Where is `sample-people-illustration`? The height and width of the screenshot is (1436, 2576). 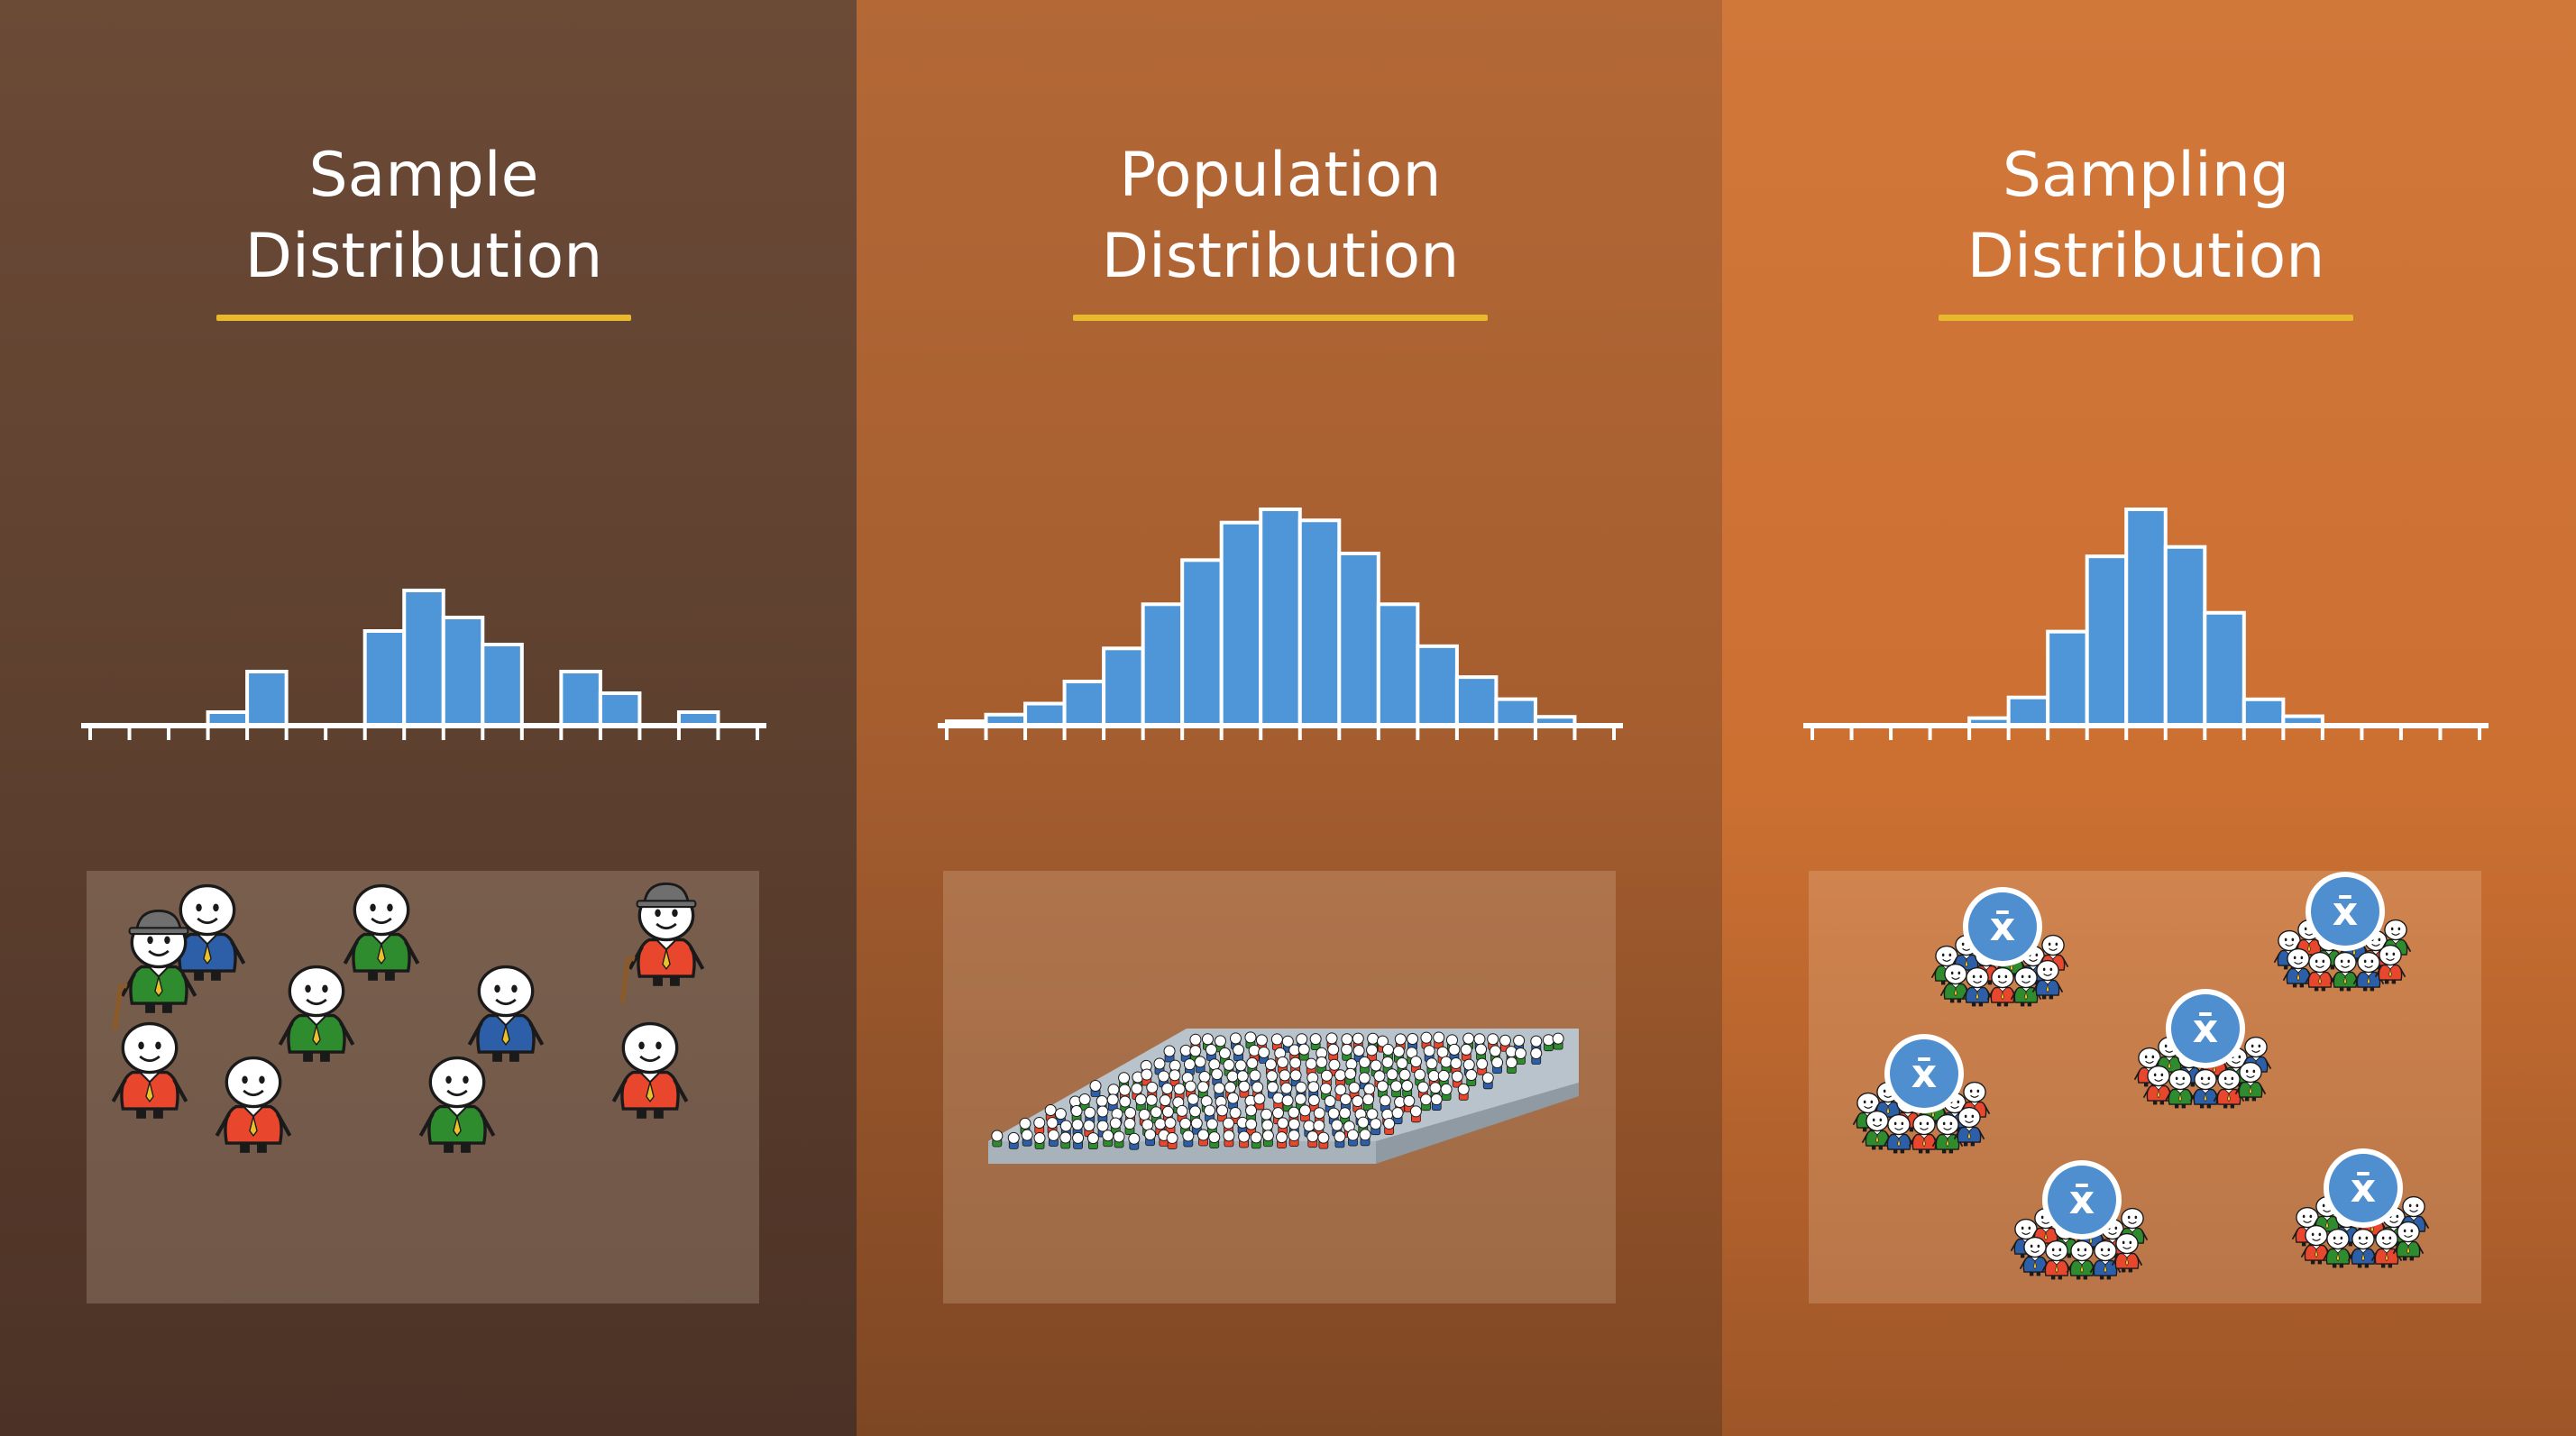 sample-people-illustration is located at coordinates (408, 1018).